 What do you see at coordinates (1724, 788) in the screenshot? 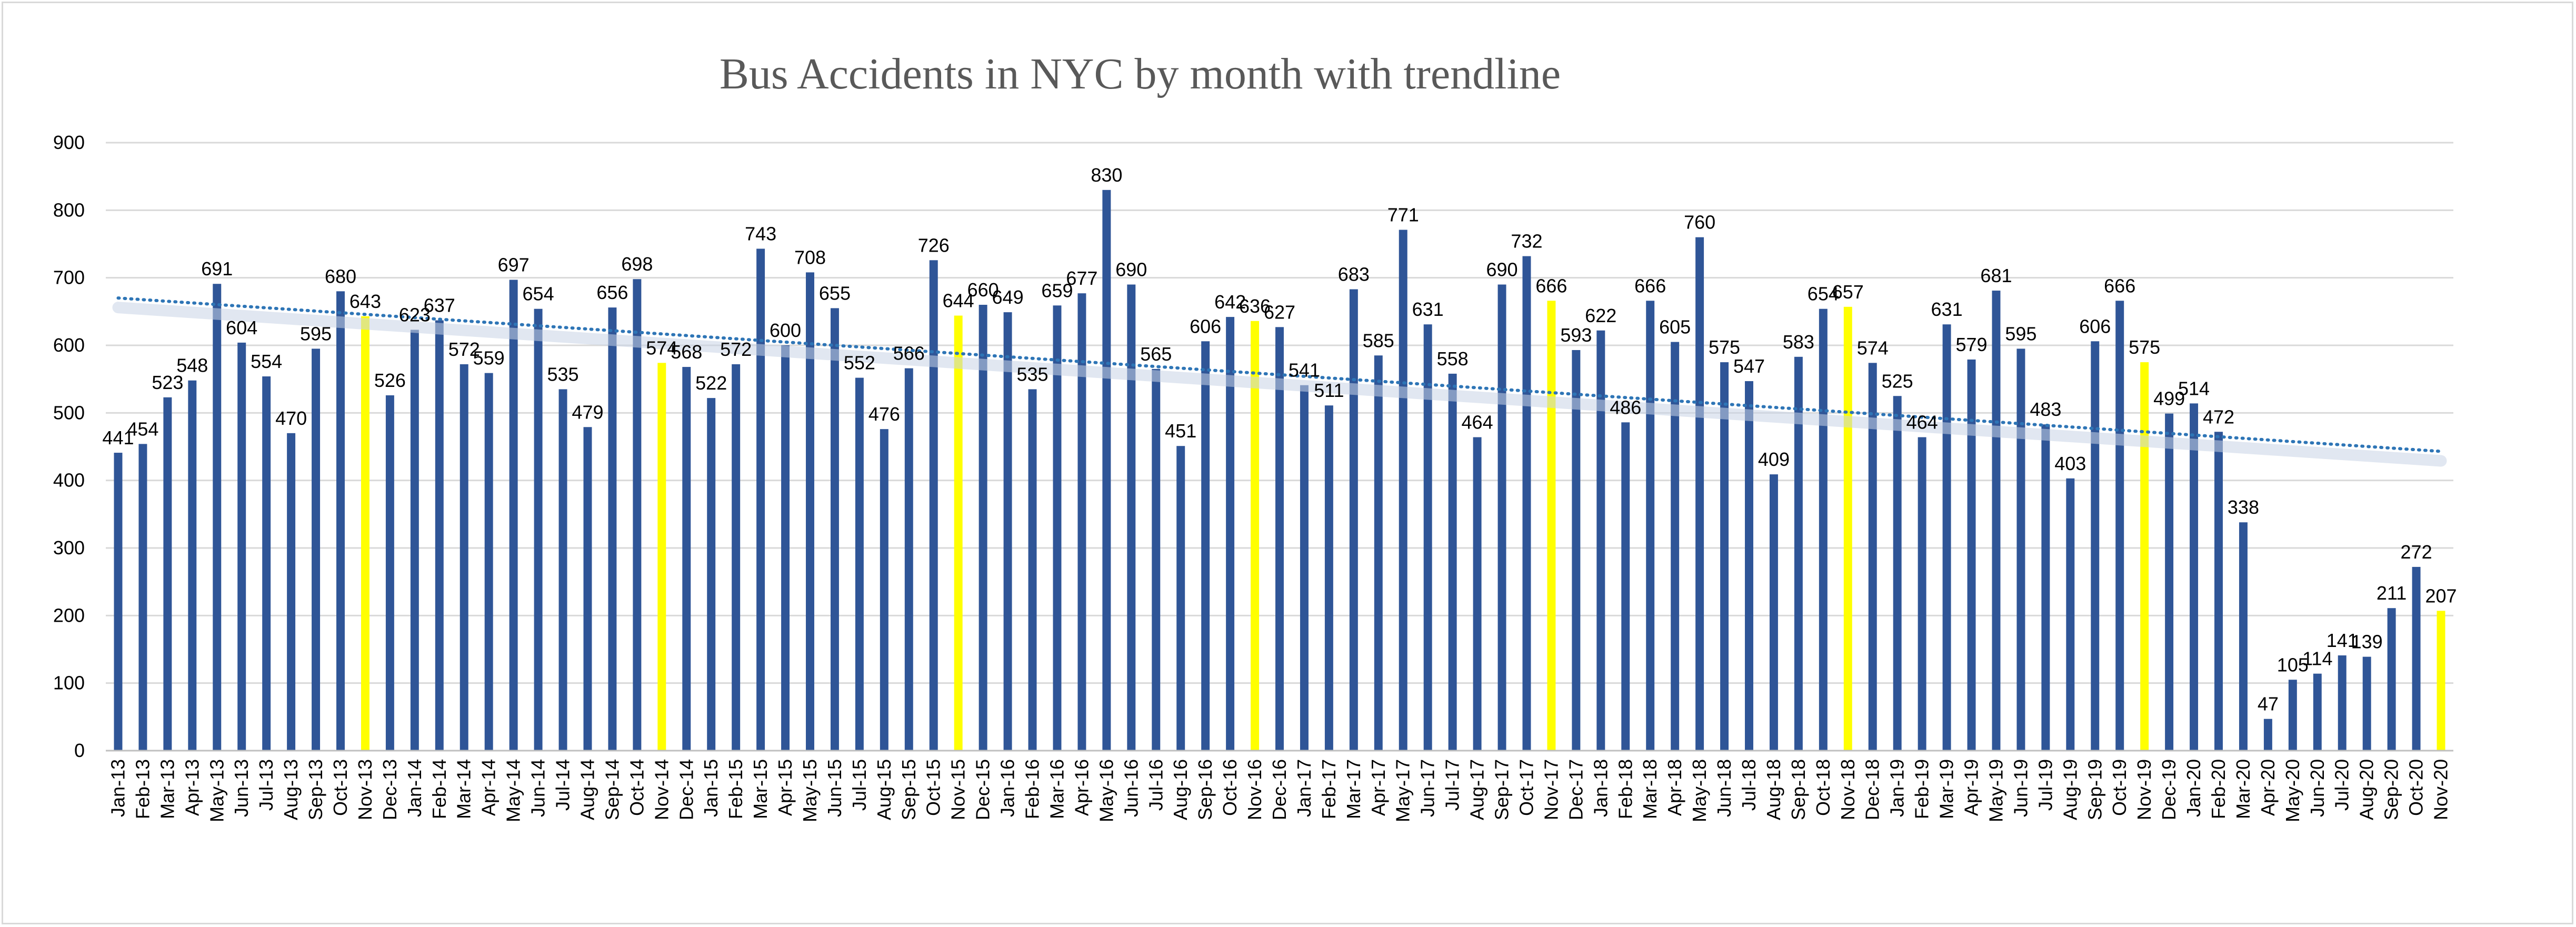
I see `x-tick-label: Jun-18` at bounding box center [1724, 788].